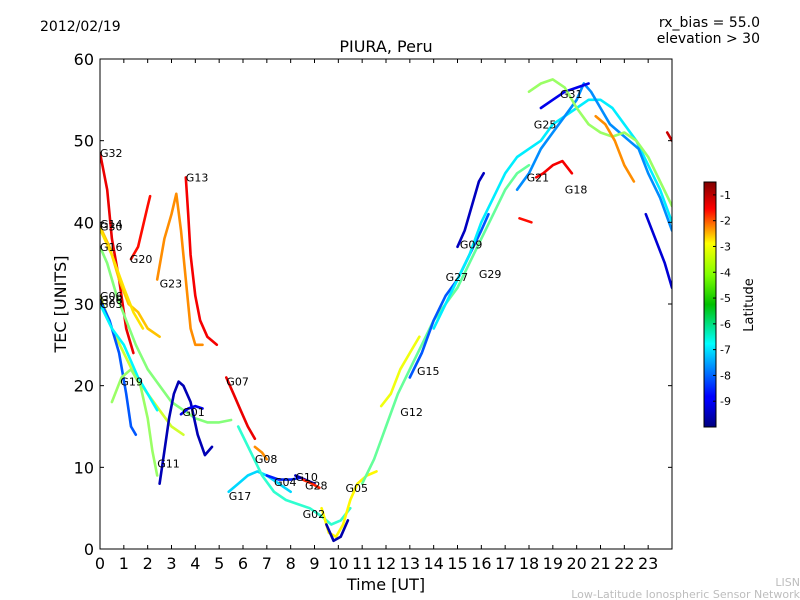 The image size is (800, 600). I want to click on colorbar-tick-label: -9, so click(725, 401).